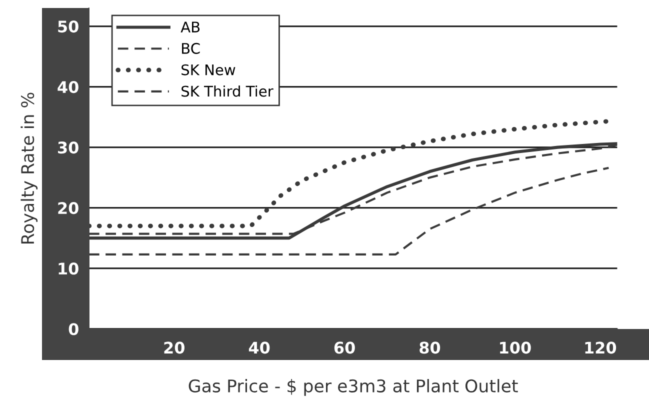 The height and width of the screenshot is (406, 649). I want to click on legend-label: SK New, so click(209, 70).